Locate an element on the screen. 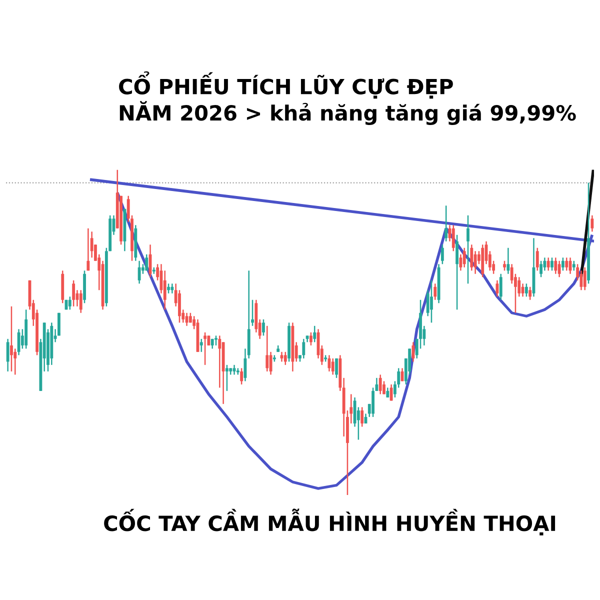 This screenshot has width=600, height=600. text: CỐC TAY CẦM MẪU HÌNH HUYỀN THOẠI is located at coordinates (330, 522).